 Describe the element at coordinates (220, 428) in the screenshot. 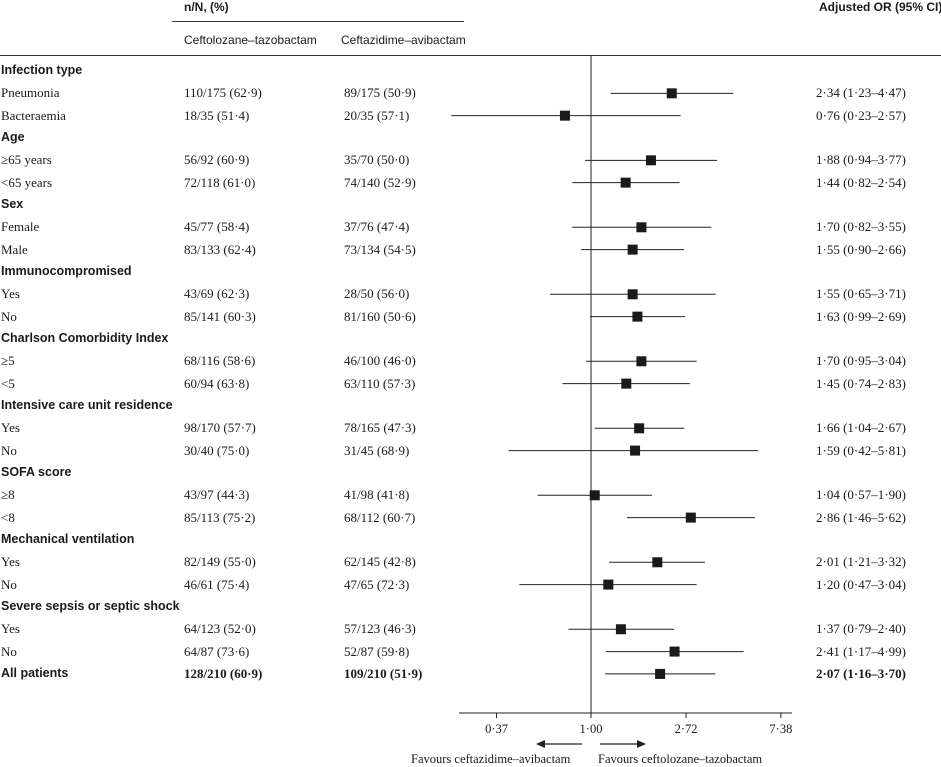

I see `ceftolozane-count: 98/170 (57·7)` at that location.